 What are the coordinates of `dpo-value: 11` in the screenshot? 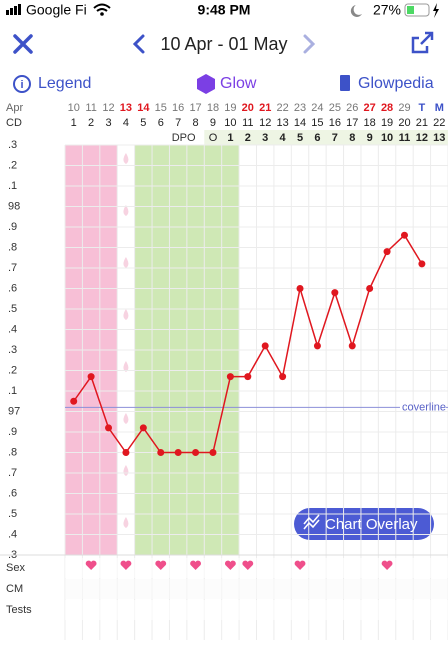 It's located at (405, 138).